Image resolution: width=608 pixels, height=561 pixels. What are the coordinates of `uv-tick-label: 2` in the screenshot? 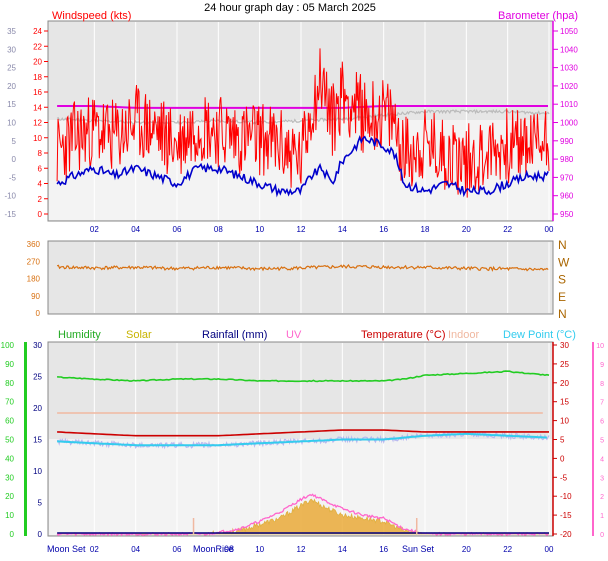 It's located at (602, 497).